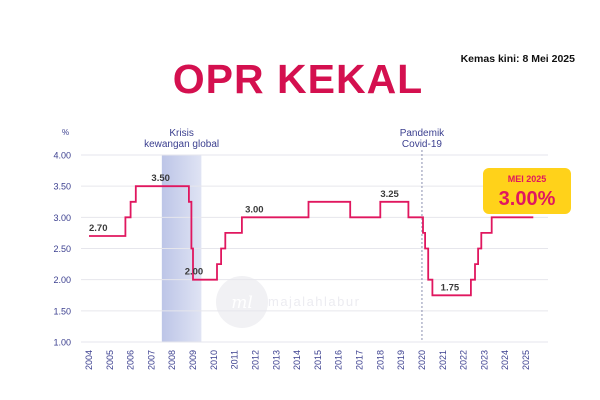 The image size is (600, 400). Describe the element at coordinates (527, 199) in the screenshot. I see `badge-value: 3.00%` at that location.